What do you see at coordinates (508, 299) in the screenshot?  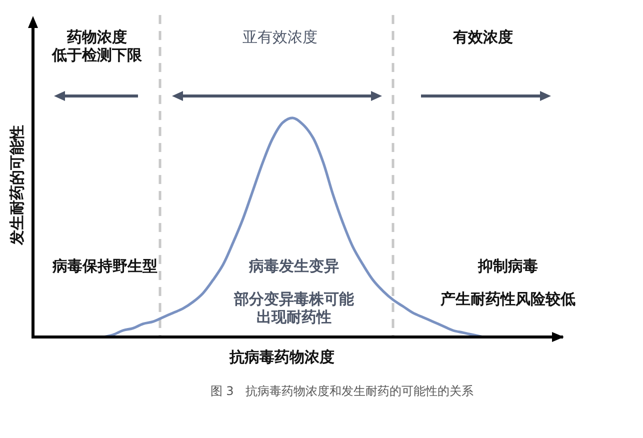 I see `annotation: 产生耐药性风险较低` at bounding box center [508, 299].